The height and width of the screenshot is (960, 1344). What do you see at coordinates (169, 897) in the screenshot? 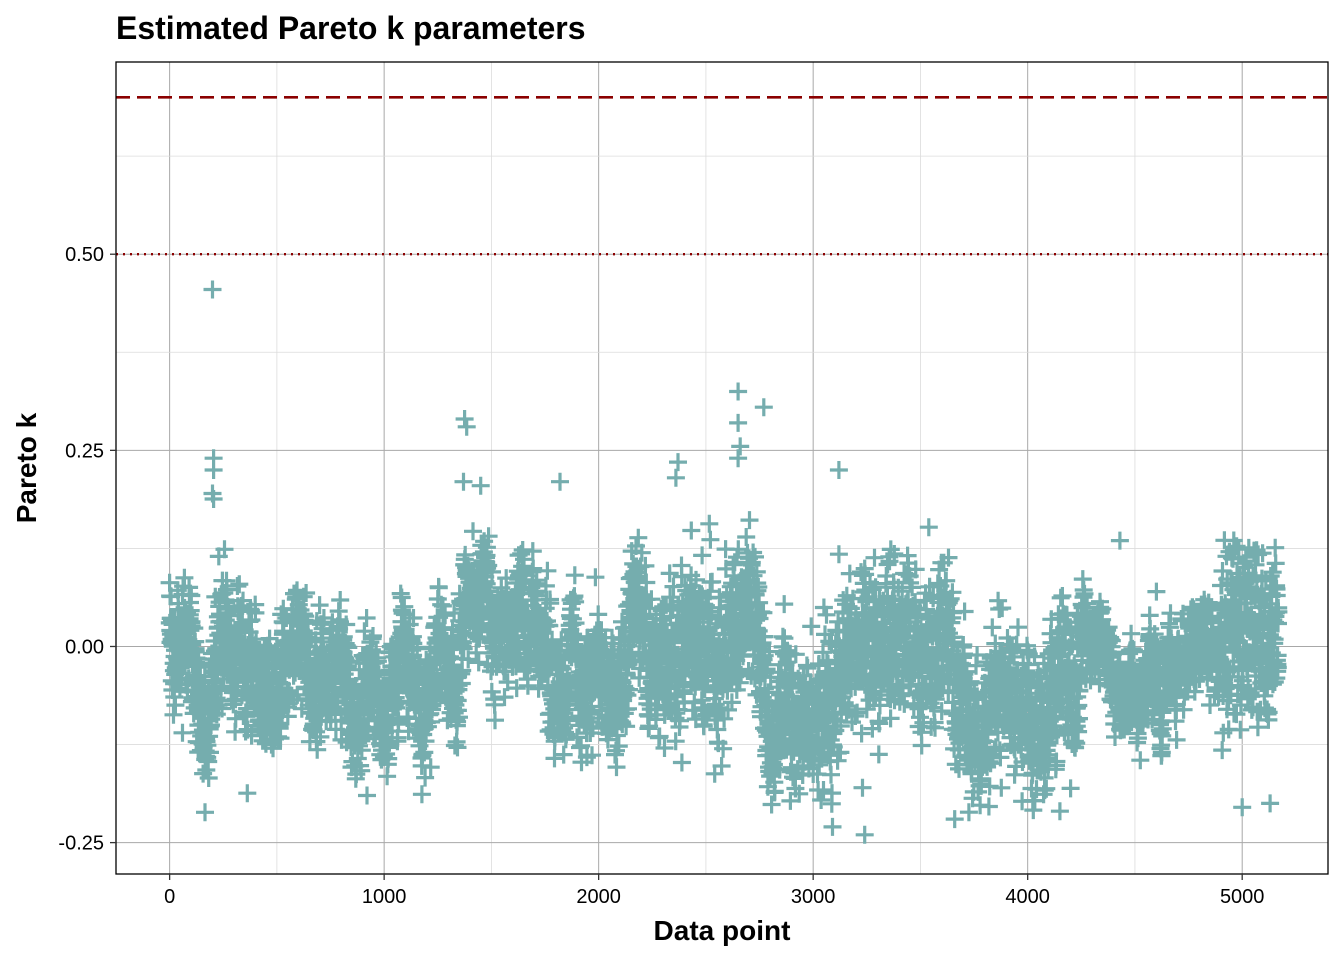
I see `x-tick-label: 0` at bounding box center [169, 897].